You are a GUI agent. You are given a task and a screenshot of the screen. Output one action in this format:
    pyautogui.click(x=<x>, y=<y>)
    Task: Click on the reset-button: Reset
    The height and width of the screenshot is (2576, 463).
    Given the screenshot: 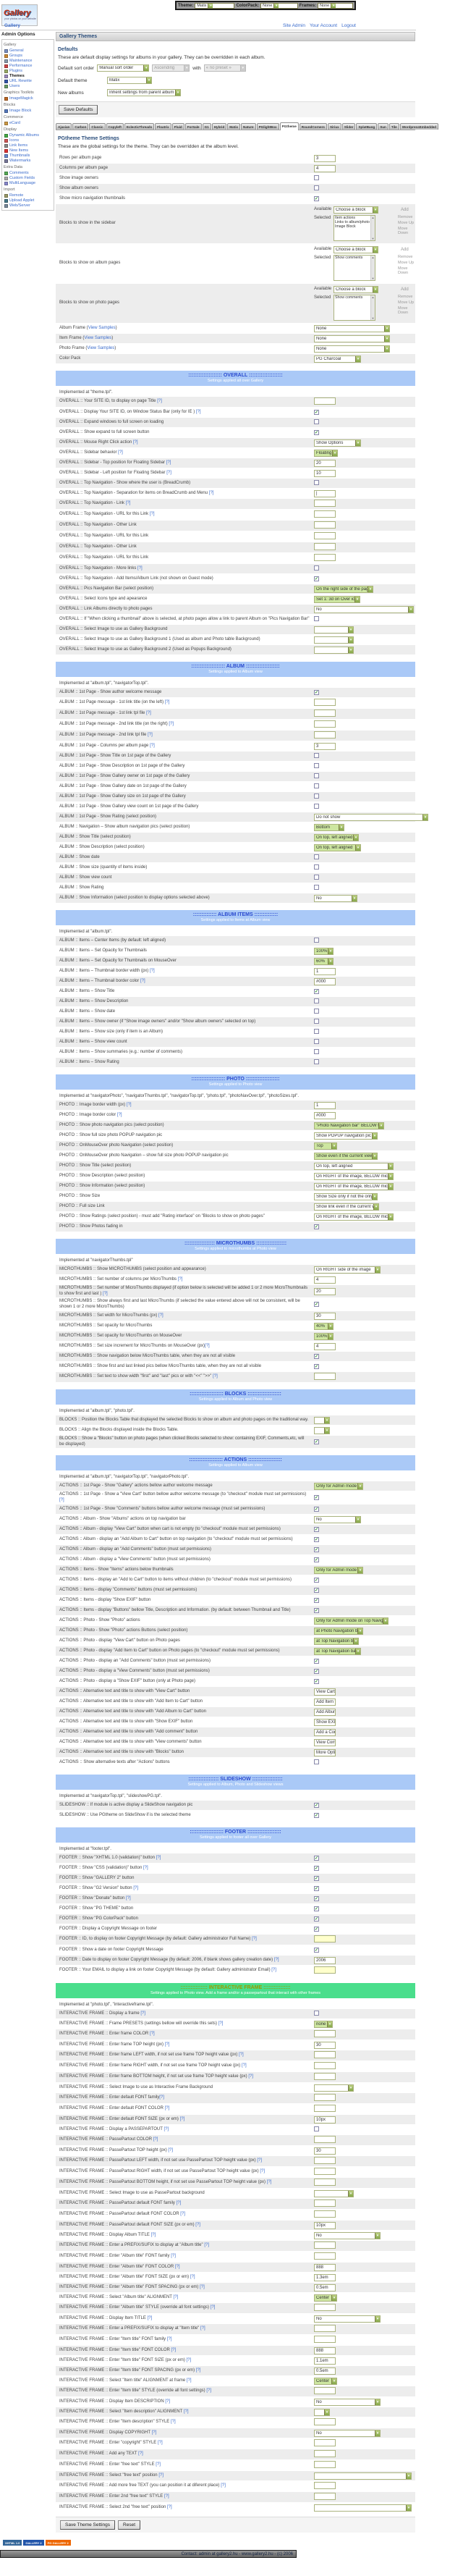 What is the action you would take?
    pyautogui.click(x=129, y=2525)
    